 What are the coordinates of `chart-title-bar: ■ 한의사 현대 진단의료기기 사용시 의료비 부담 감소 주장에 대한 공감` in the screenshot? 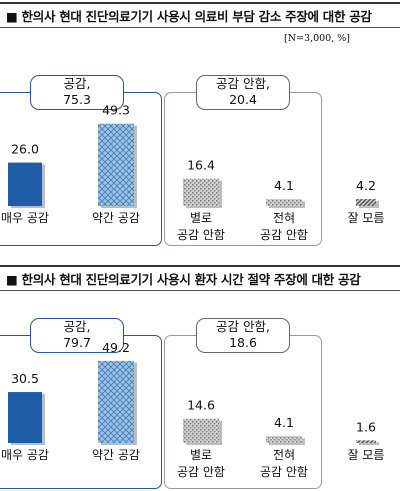 It's located at (200, 15).